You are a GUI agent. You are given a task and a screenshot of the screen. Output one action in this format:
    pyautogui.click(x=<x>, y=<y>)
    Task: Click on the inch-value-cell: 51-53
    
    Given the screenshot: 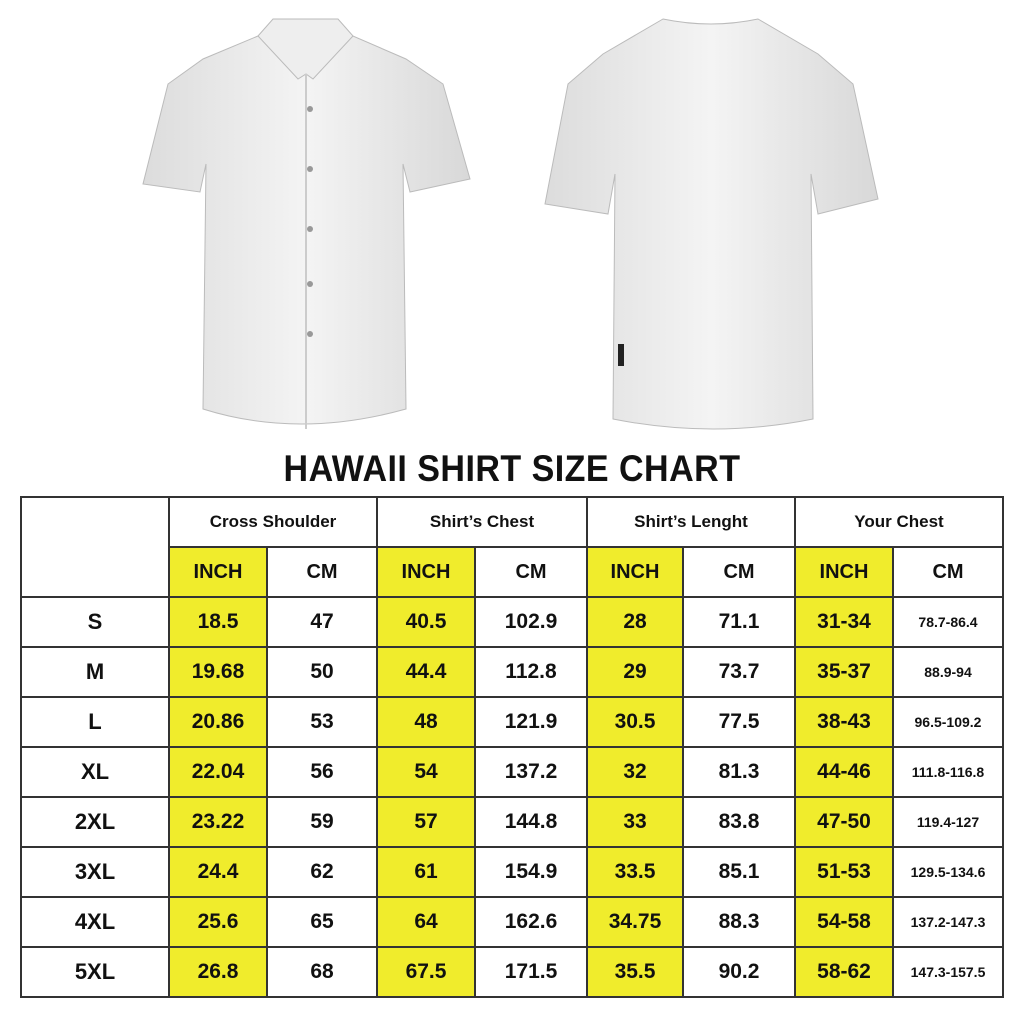 What is the action you would take?
    pyautogui.click(x=844, y=872)
    